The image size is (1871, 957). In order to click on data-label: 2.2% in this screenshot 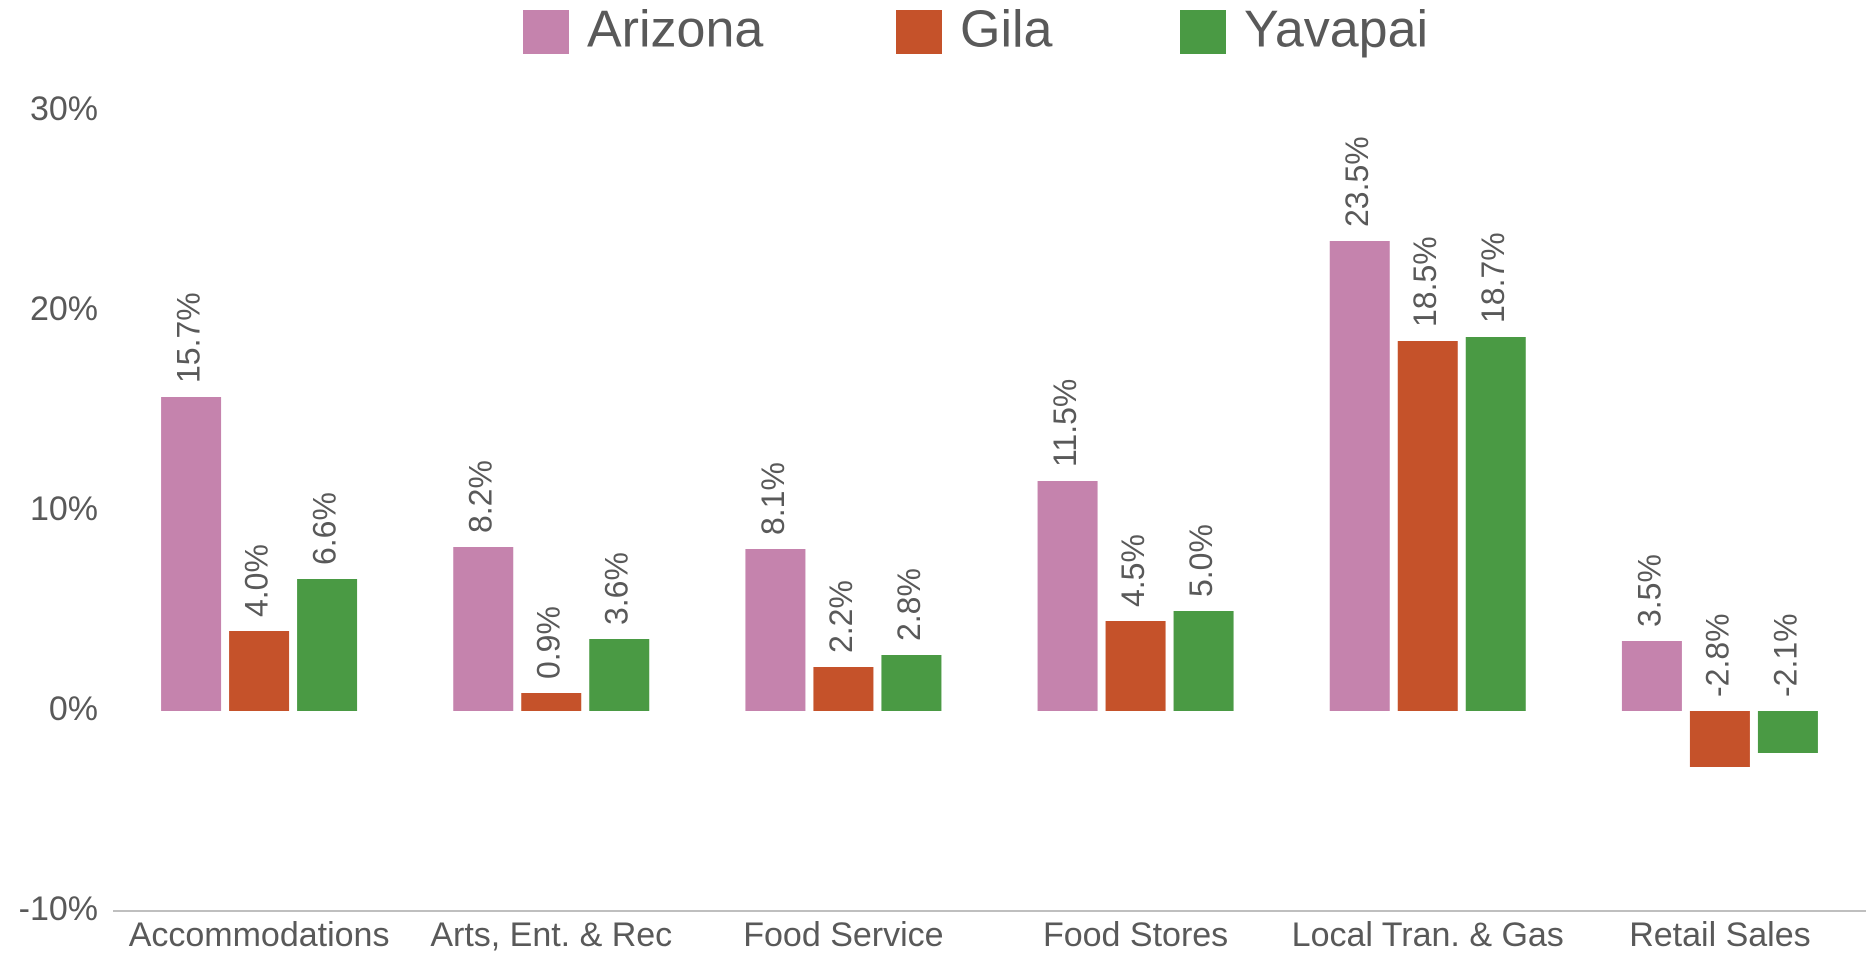, I will do `click(841, 616)`.